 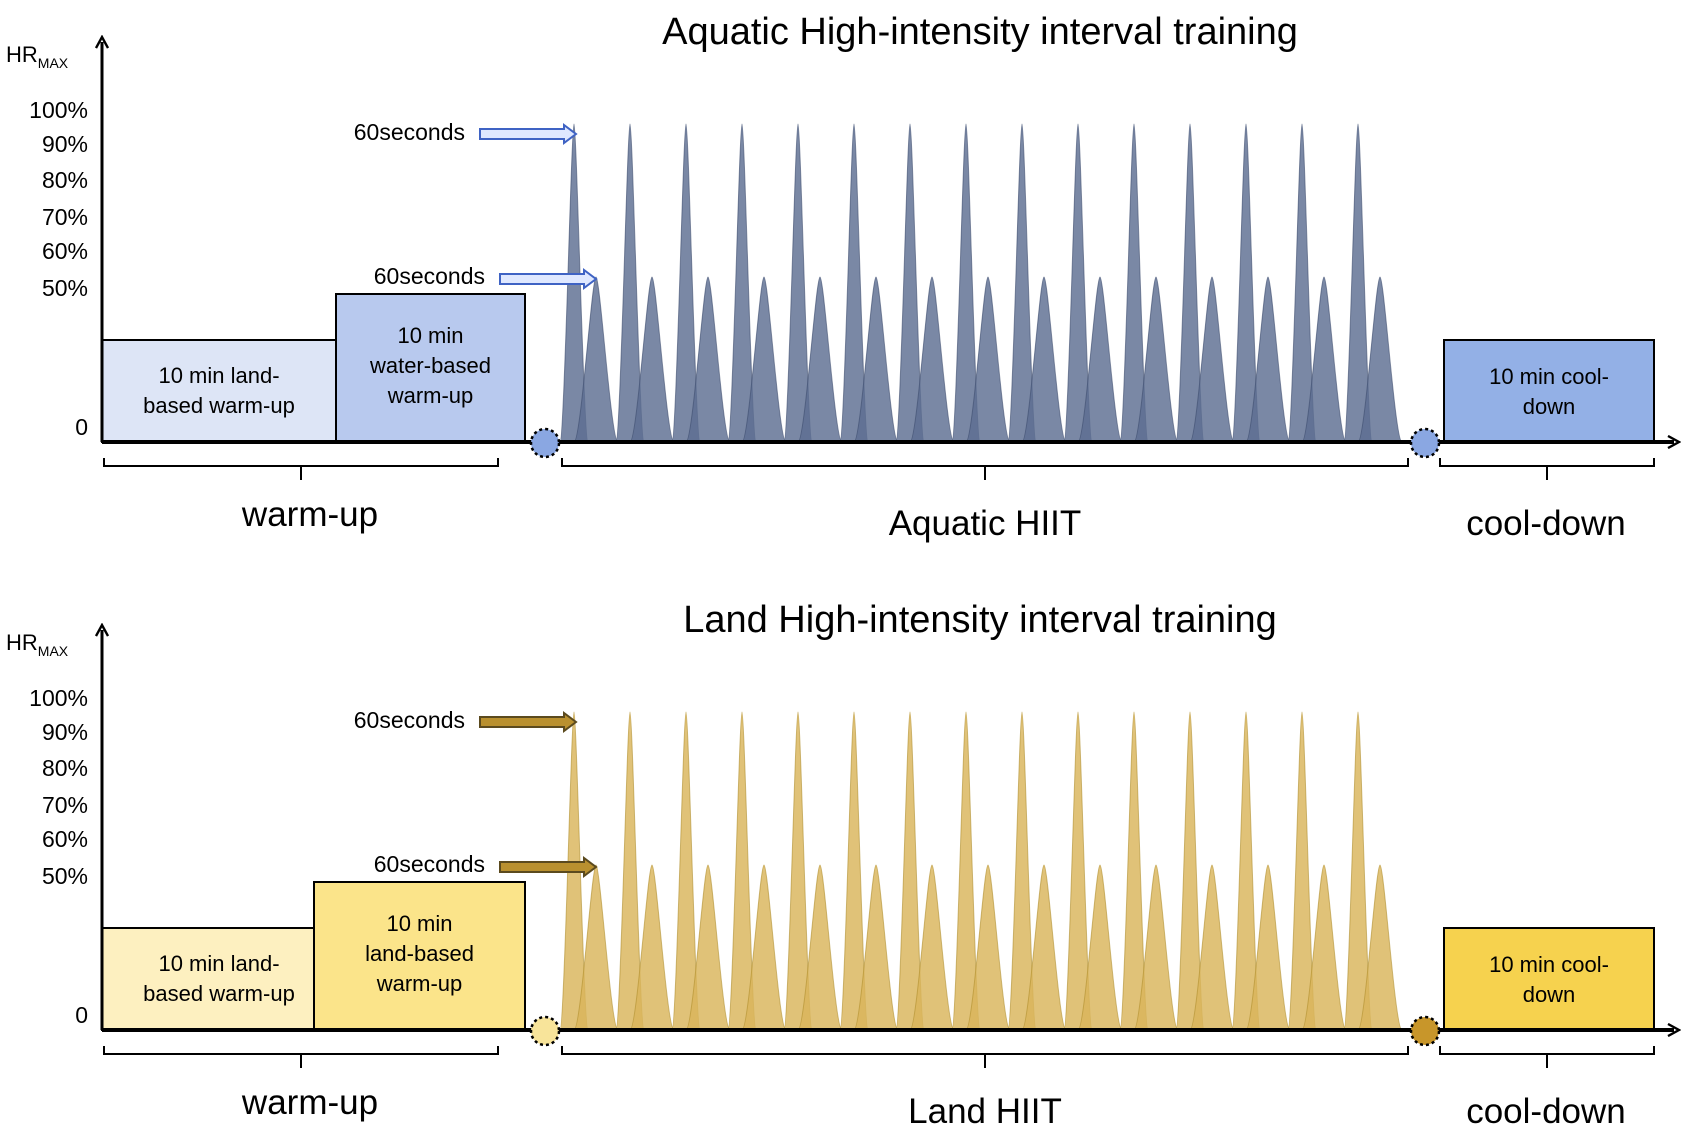 I want to click on phase-label-hiit: Aquatic HIIT, so click(x=985, y=523).